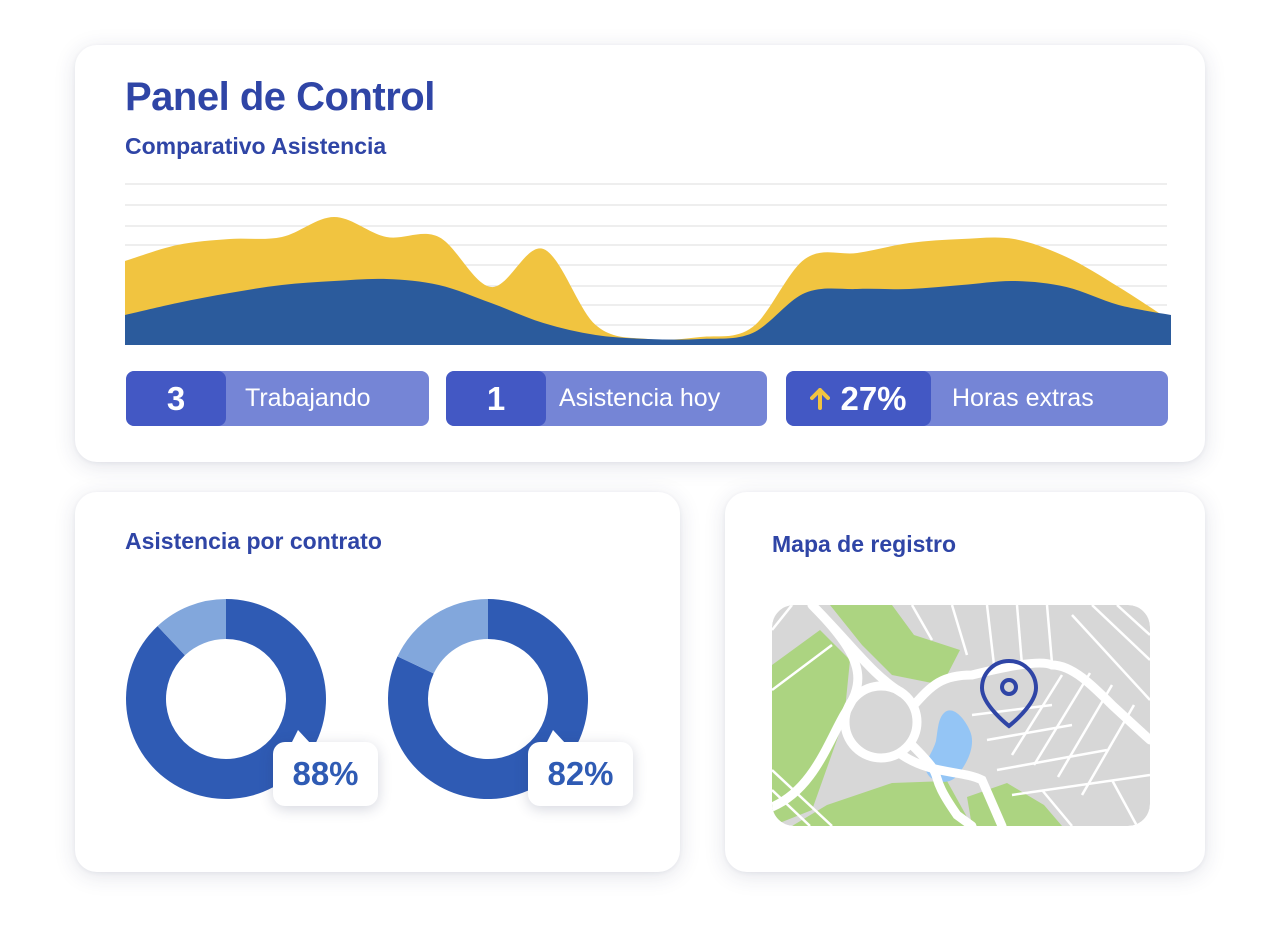 This screenshot has height=925, width=1280. I want to click on stat-overtime-value-box: 27%, so click(858, 398).